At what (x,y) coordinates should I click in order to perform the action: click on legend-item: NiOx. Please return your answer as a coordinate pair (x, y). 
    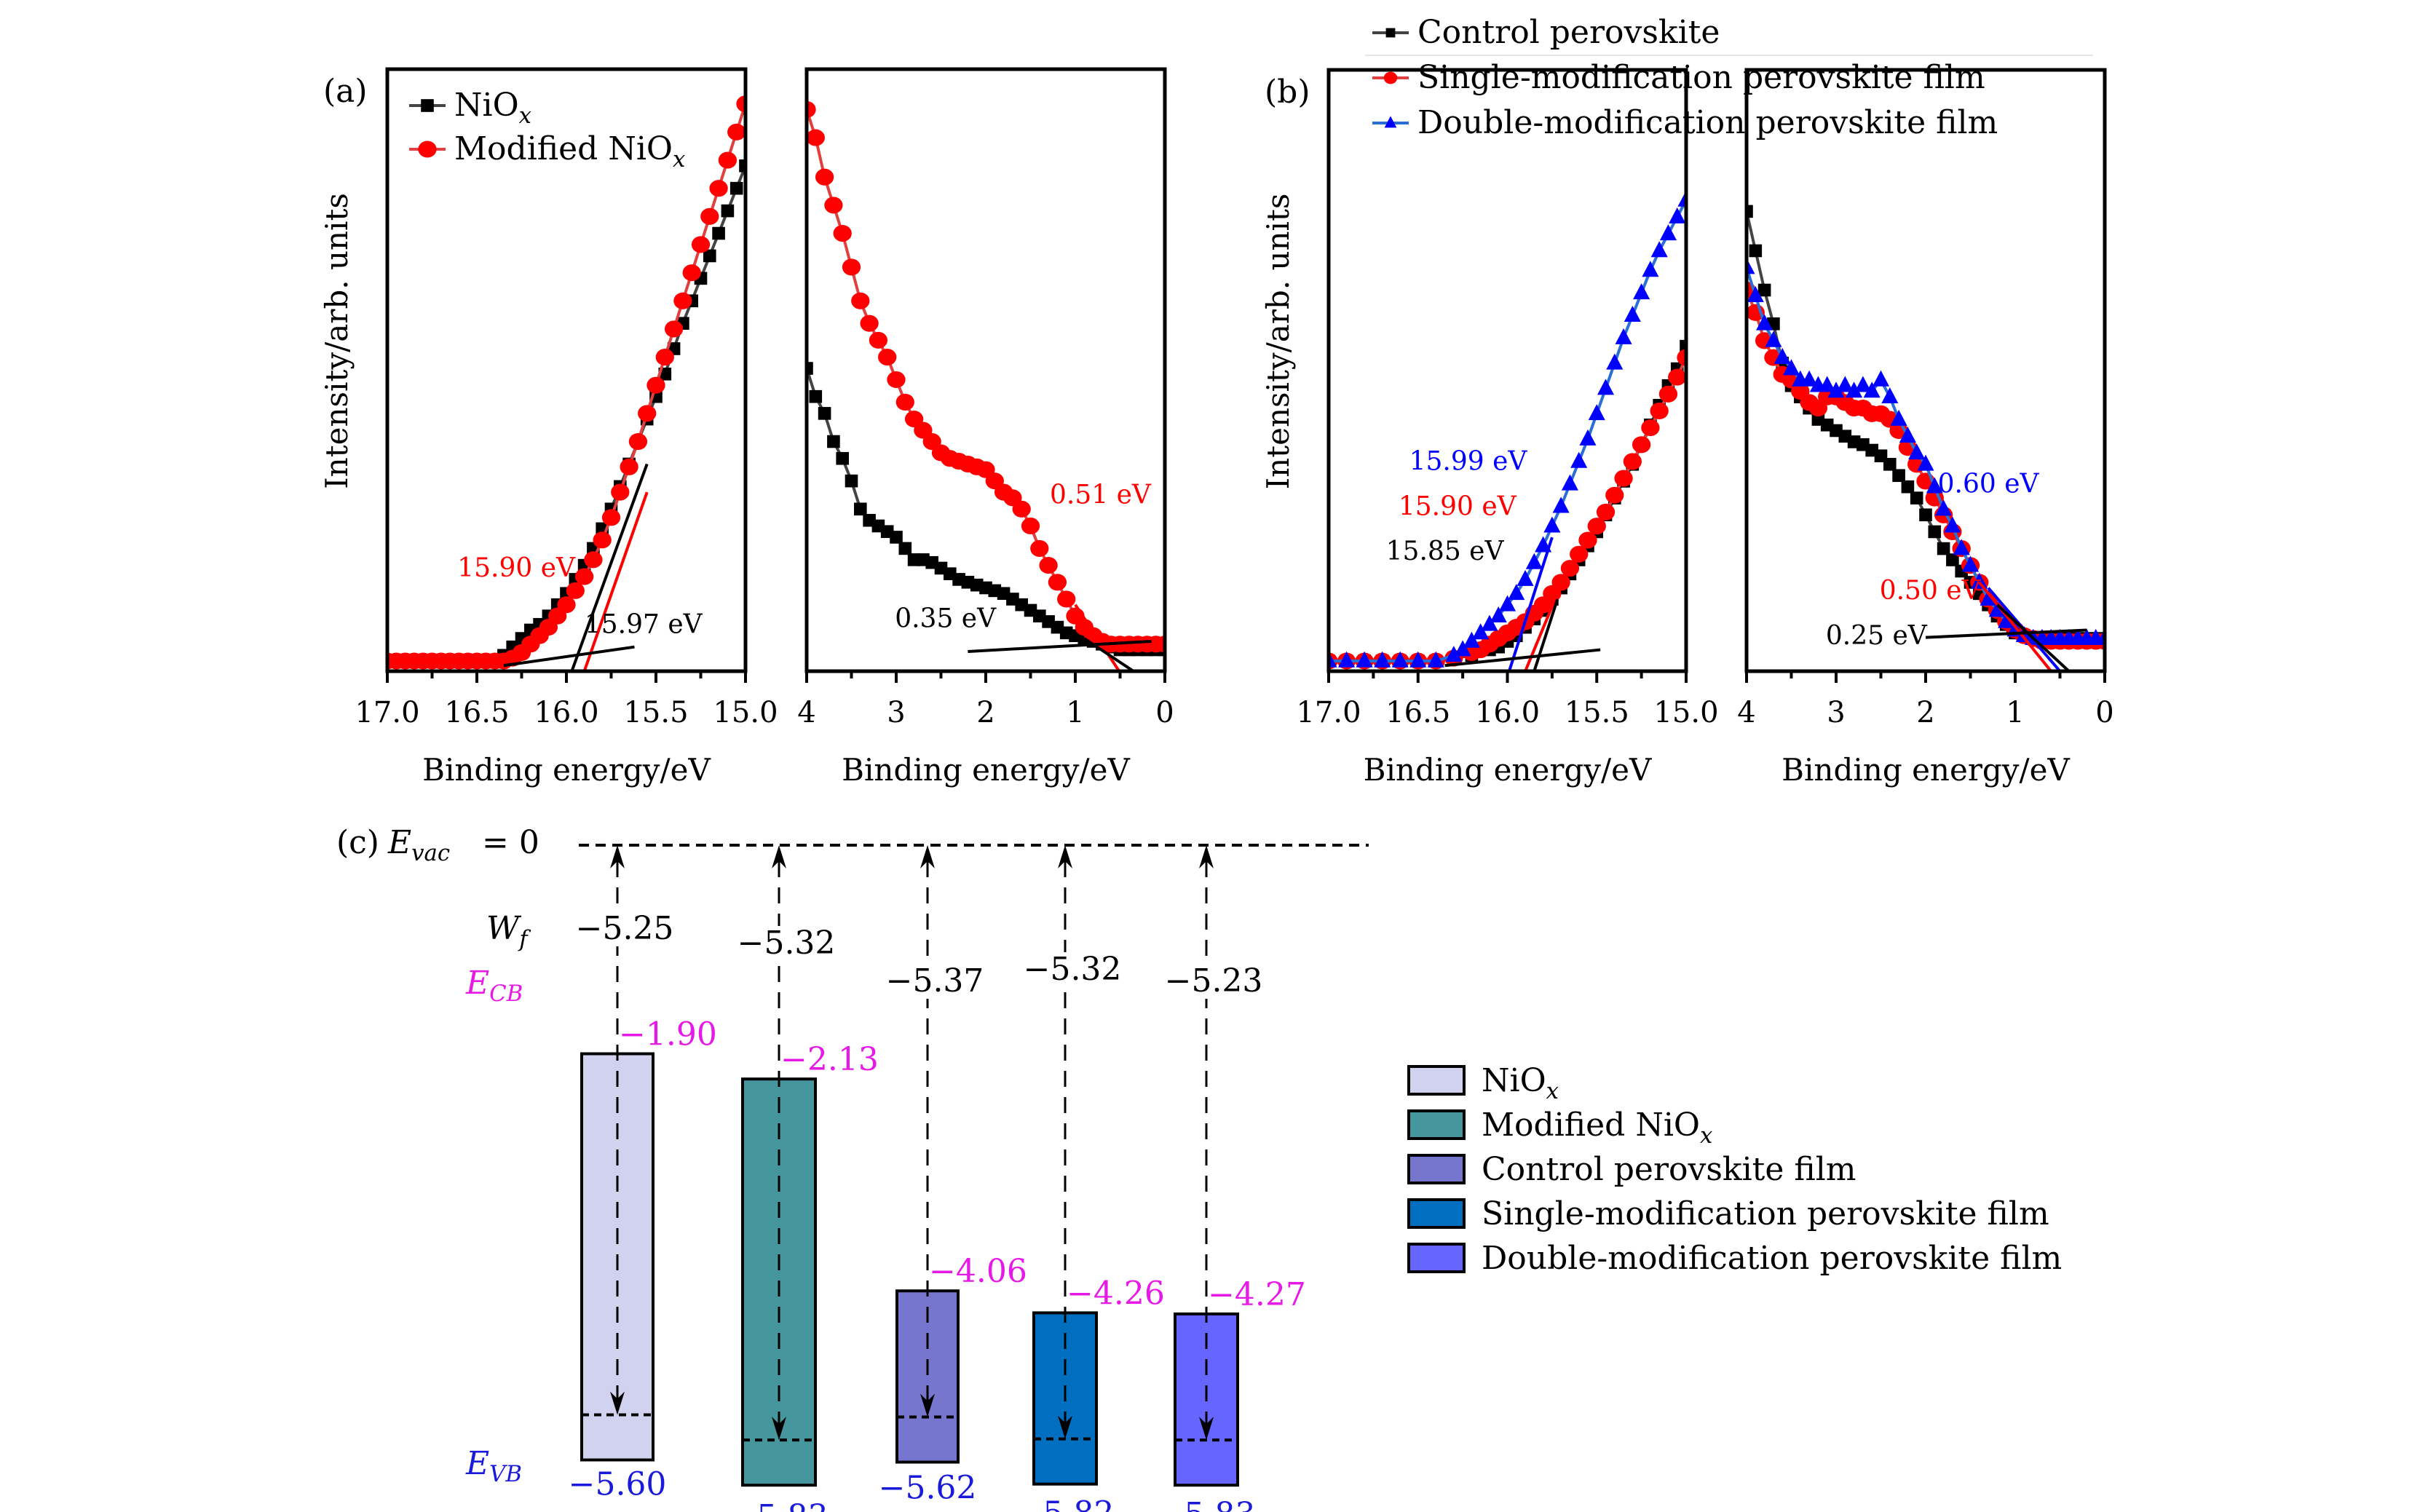
    Looking at the image, I should click on (1483, 1083).